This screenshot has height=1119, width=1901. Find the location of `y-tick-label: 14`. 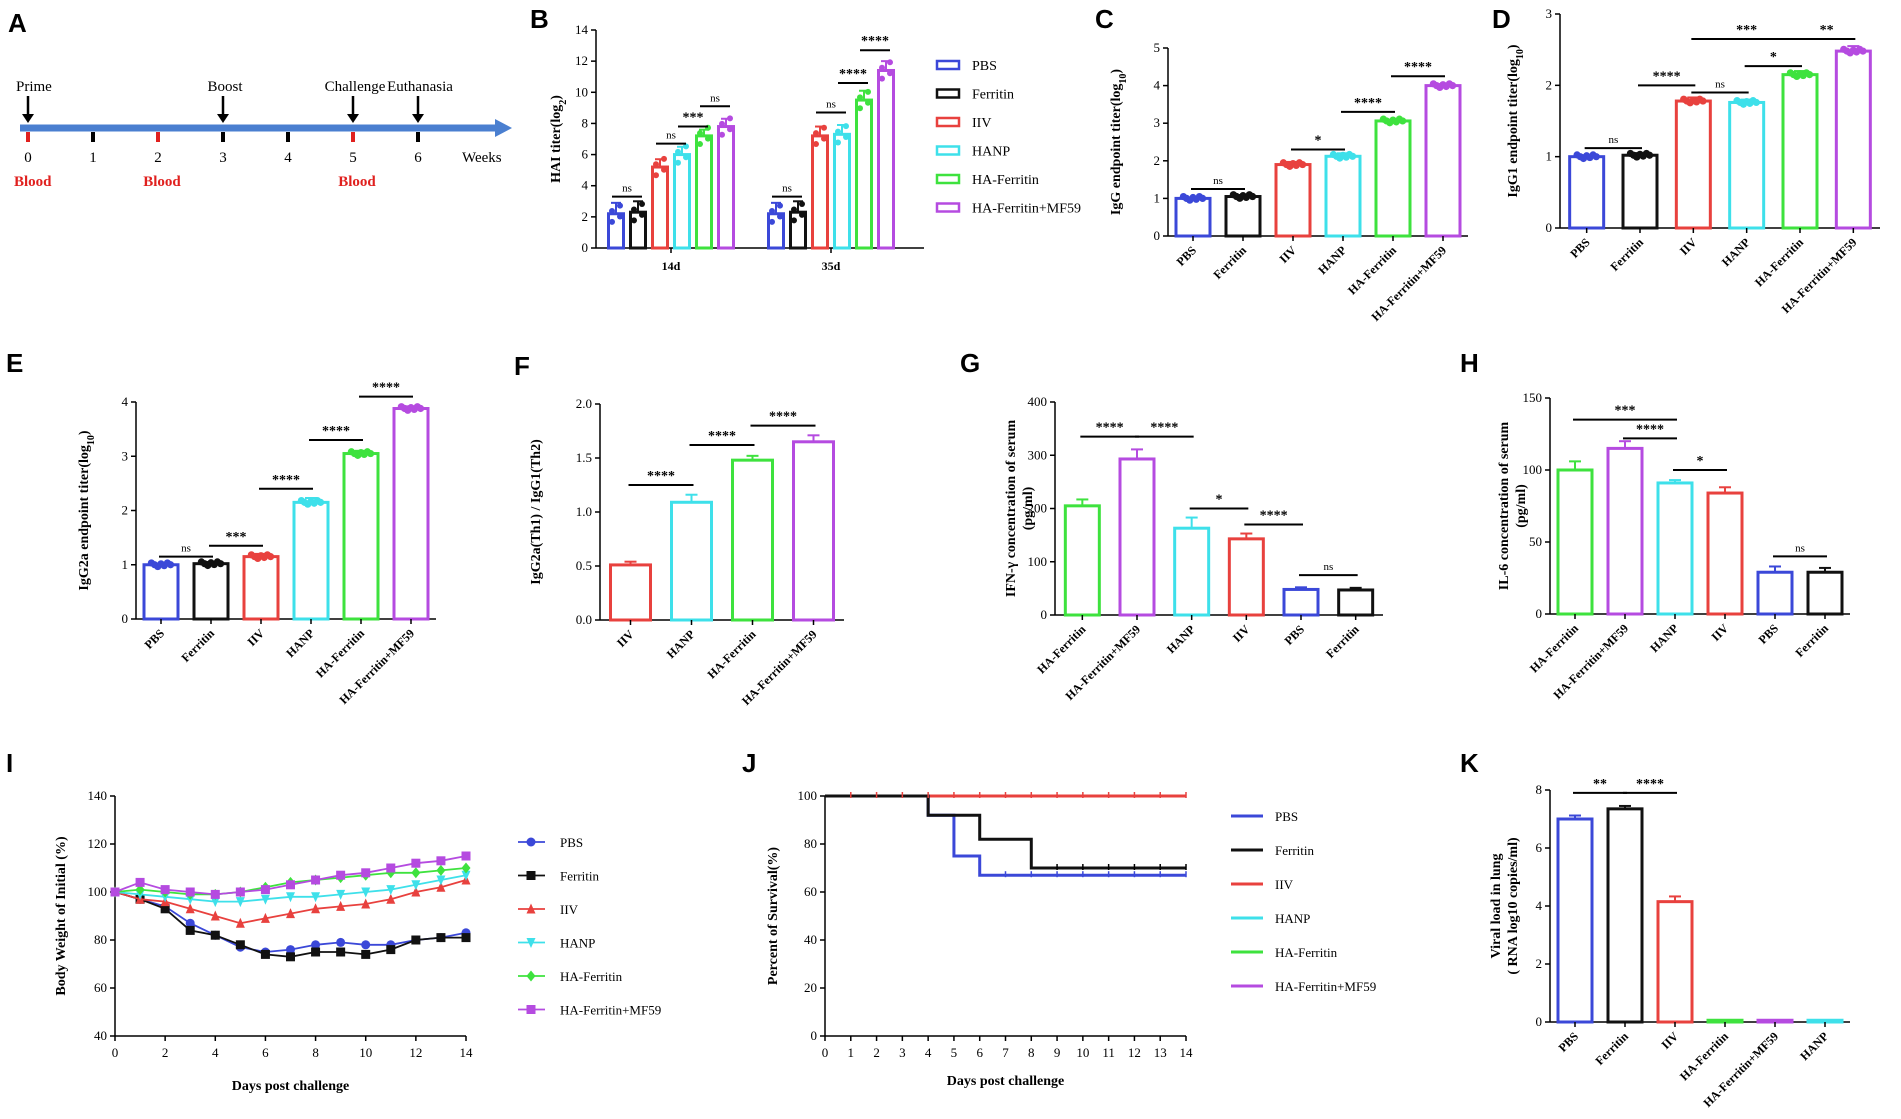

y-tick-label: 14 is located at coordinates (582, 29).